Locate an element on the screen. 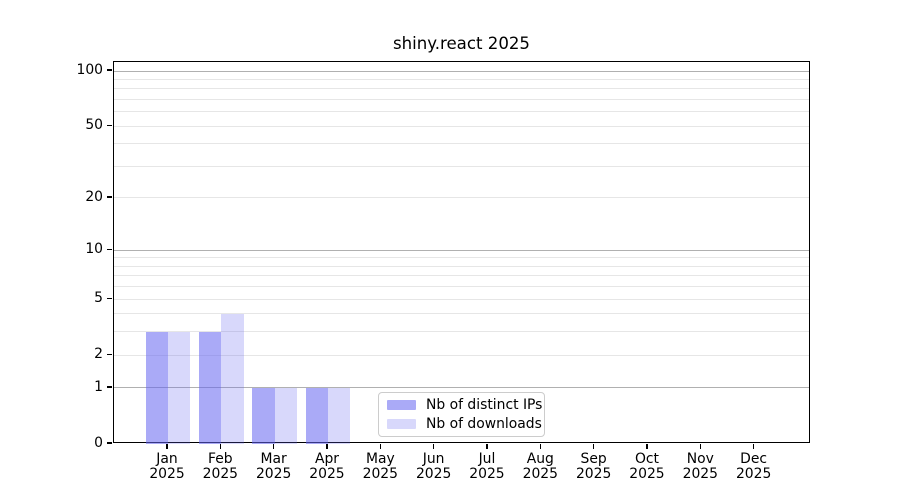 The image size is (900, 500). x-tick-month: Dec is located at coordinates (754, 459).